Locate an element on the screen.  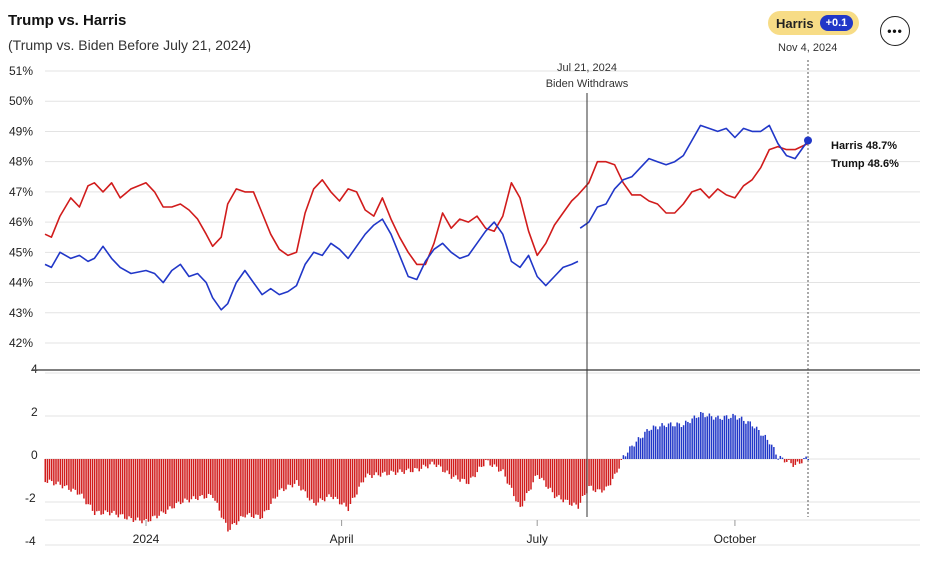
x-tick-label: July is located at coordinates (537, 539).